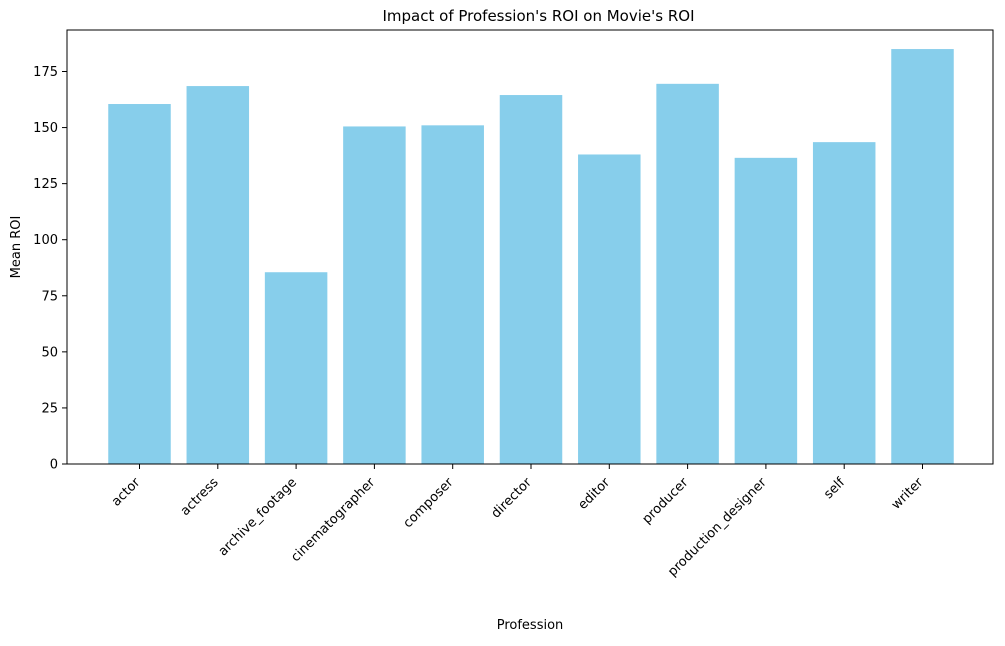  What do you see at coordinates (594, 494) in the screenshot?
I see `x-tick-label: editor` at bounding box center [594, 494].